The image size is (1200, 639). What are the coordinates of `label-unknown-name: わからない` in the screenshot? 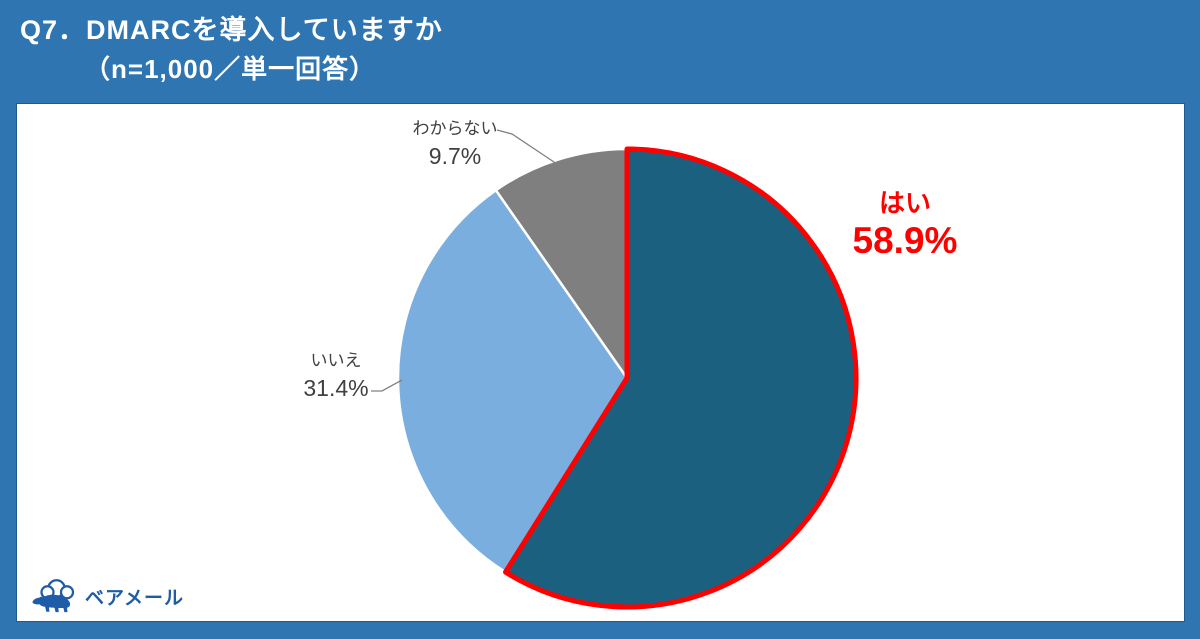 It's located at (455, 128).